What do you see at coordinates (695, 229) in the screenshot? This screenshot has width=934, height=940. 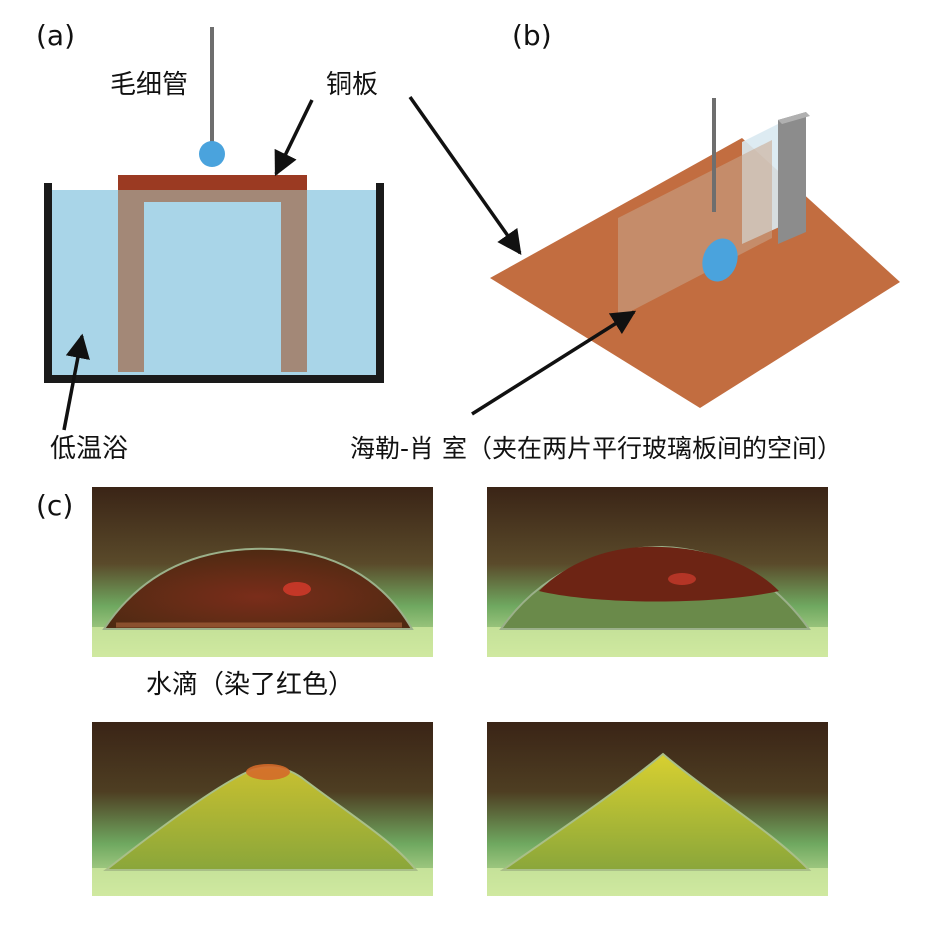 I see `hele-shaw-glass` at bounding box center [695, 229].